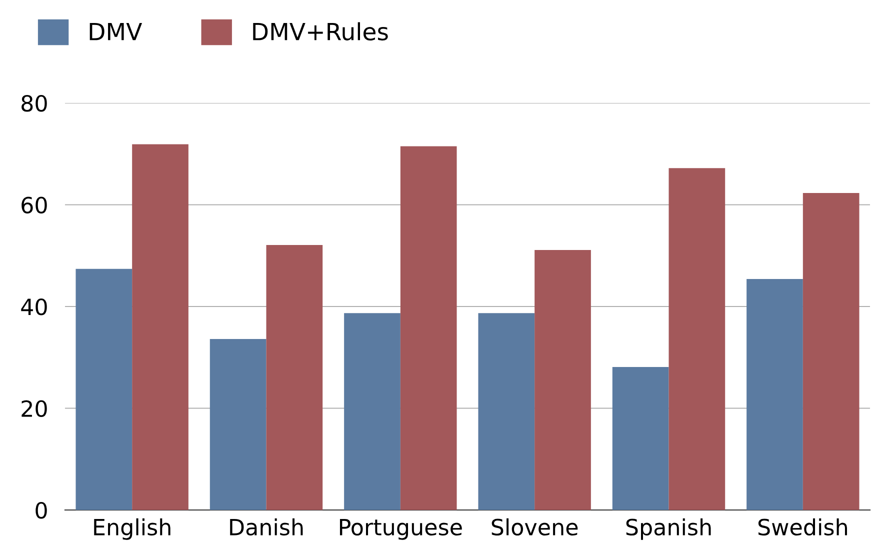  What do you see at coordinates (34, 307) in the screenshot?
I see `y-tick-label: 40` at bounding box center [34, 307].